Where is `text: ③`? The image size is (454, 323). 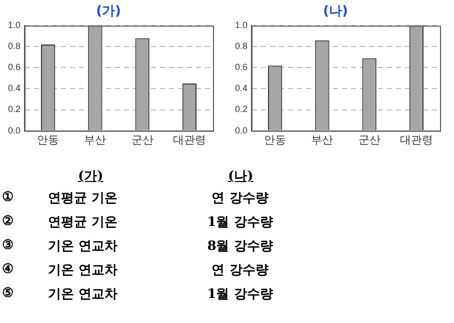 text: ③ is located at coordinates (8, 245).